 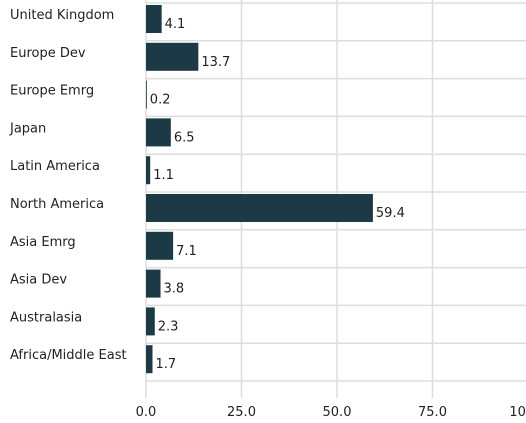 What do you see at coordinates (186, 251) in the screenshot?
I see `value-label-6: 7.1` at bounding box center [186, 251].